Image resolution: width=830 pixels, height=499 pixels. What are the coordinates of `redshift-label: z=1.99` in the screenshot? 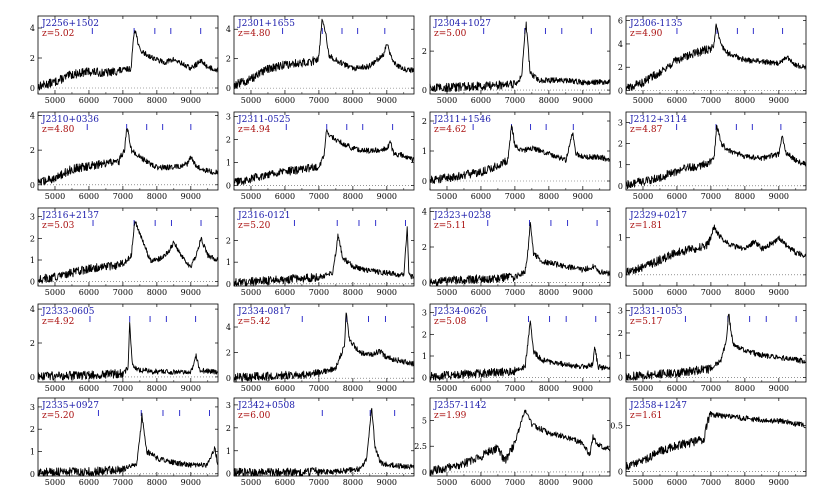 It's located at (450, 416).